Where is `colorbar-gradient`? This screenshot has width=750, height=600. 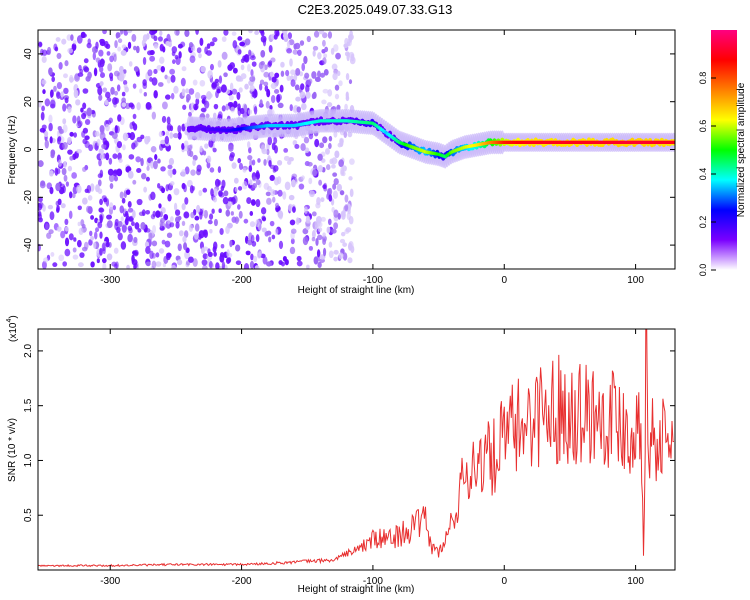
colorbar-gradient is located at coordinates (724, 150).